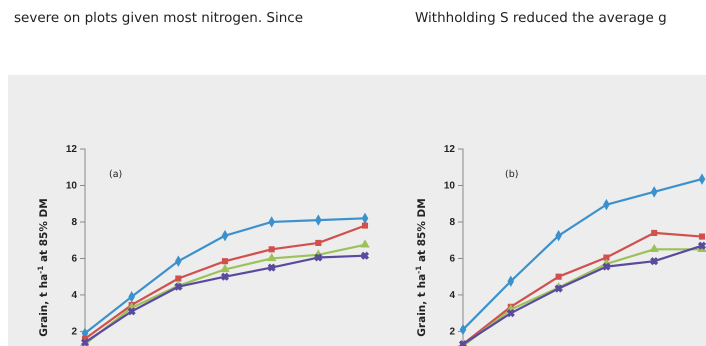  Describe the element at coordinates (115, 174) in the screenshot. I see `annotation: (a)` at that location.